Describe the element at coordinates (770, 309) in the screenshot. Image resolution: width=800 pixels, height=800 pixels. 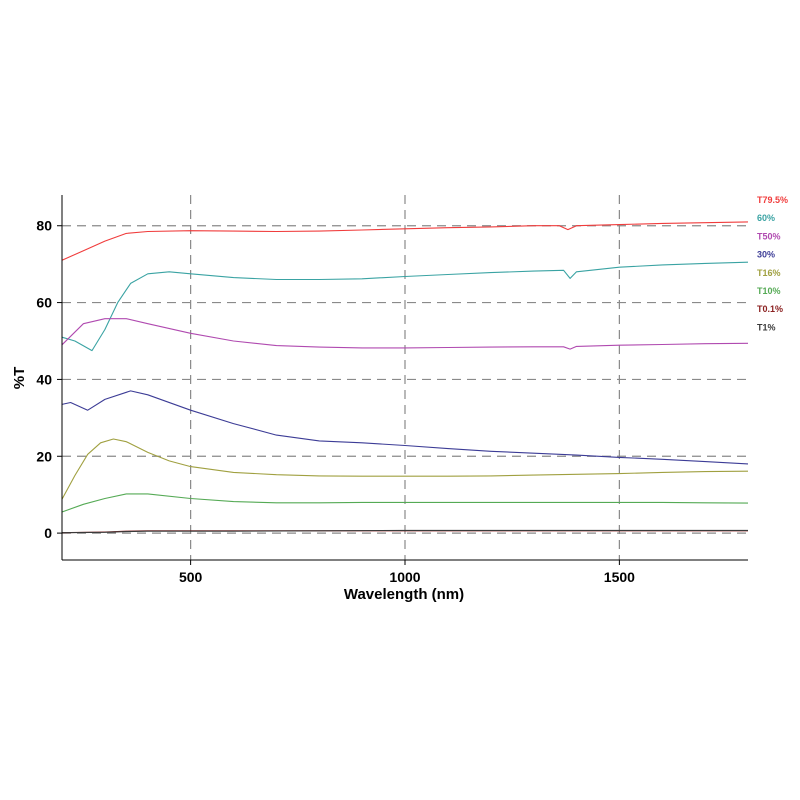
I see `legend-entry-6: T0.1%` at that location.